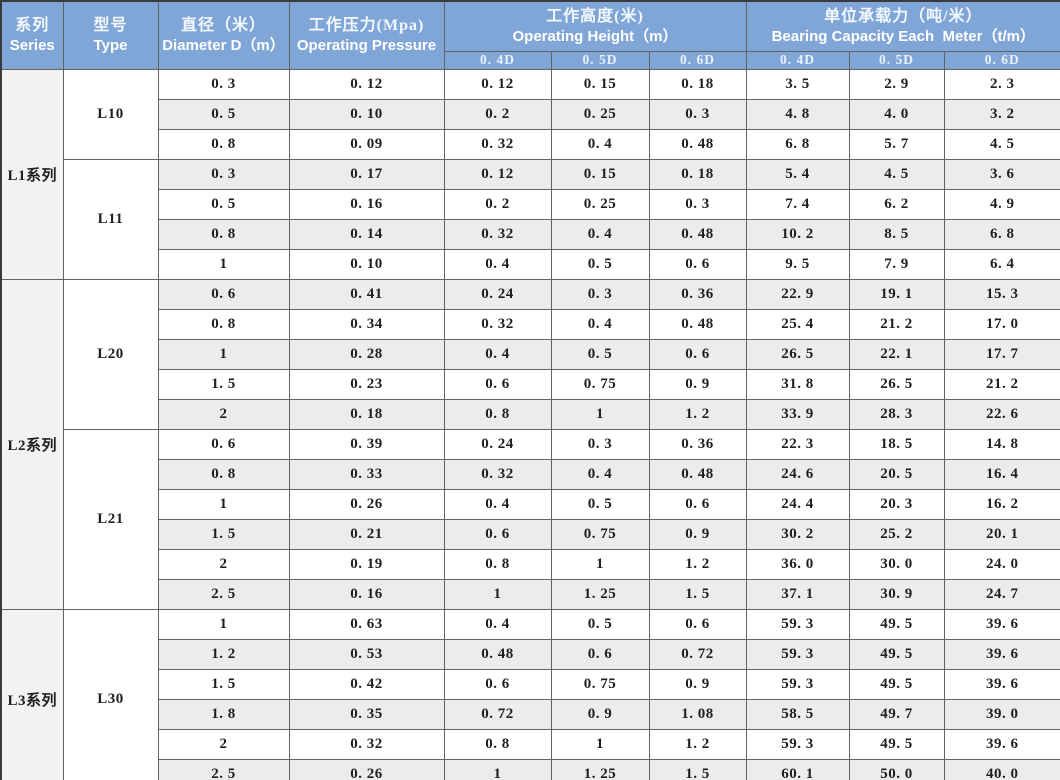  Describe the element at coordinates (600, 60) in the screenshot. I see `subcol-height-05d: 0. 5D` at that location.